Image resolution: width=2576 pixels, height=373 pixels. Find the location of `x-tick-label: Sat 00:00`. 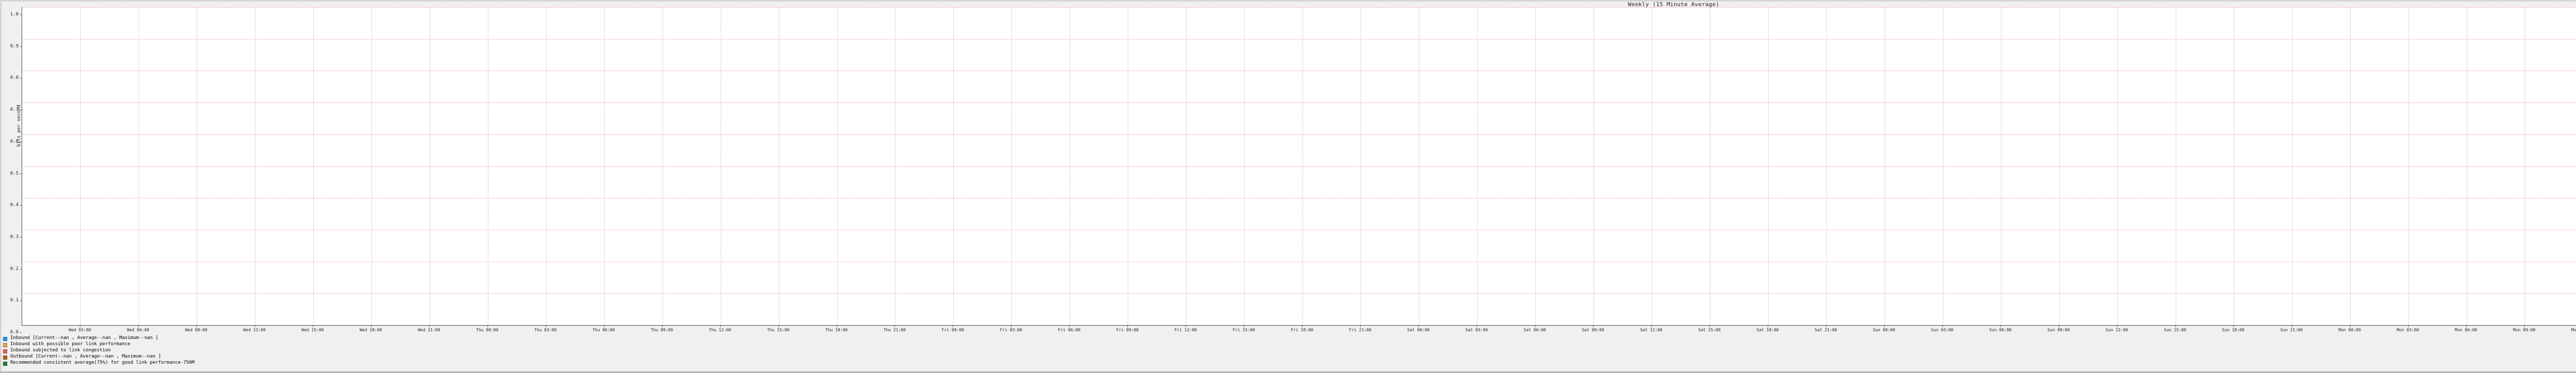

x-tick-label: Sat 00:00 is located at coordinates (1418, 330).